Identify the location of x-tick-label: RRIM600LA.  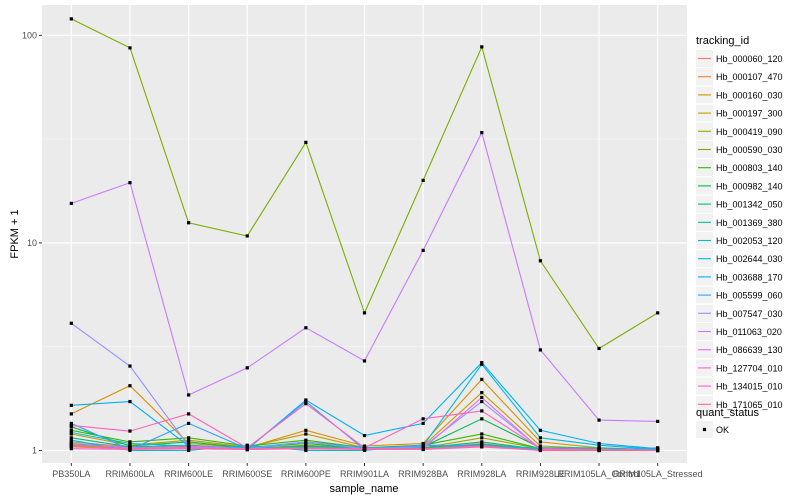
(129, 474).